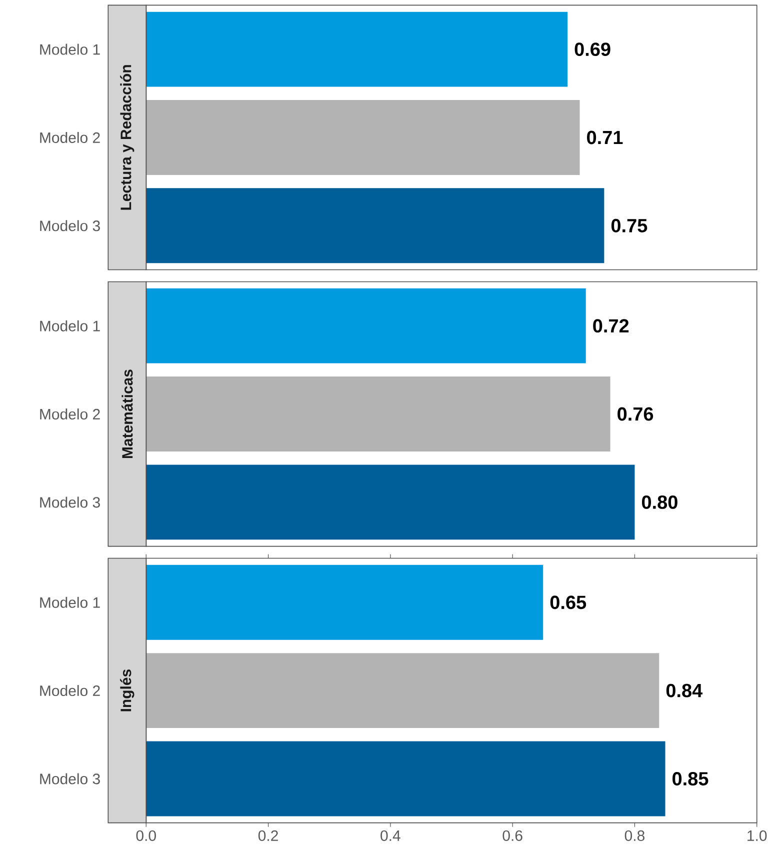 The width and height of the screenshot is (771, 860). Describe the element at coordinates (127, 414) in the screenshot. I see `text: Matemáticas` at that location.